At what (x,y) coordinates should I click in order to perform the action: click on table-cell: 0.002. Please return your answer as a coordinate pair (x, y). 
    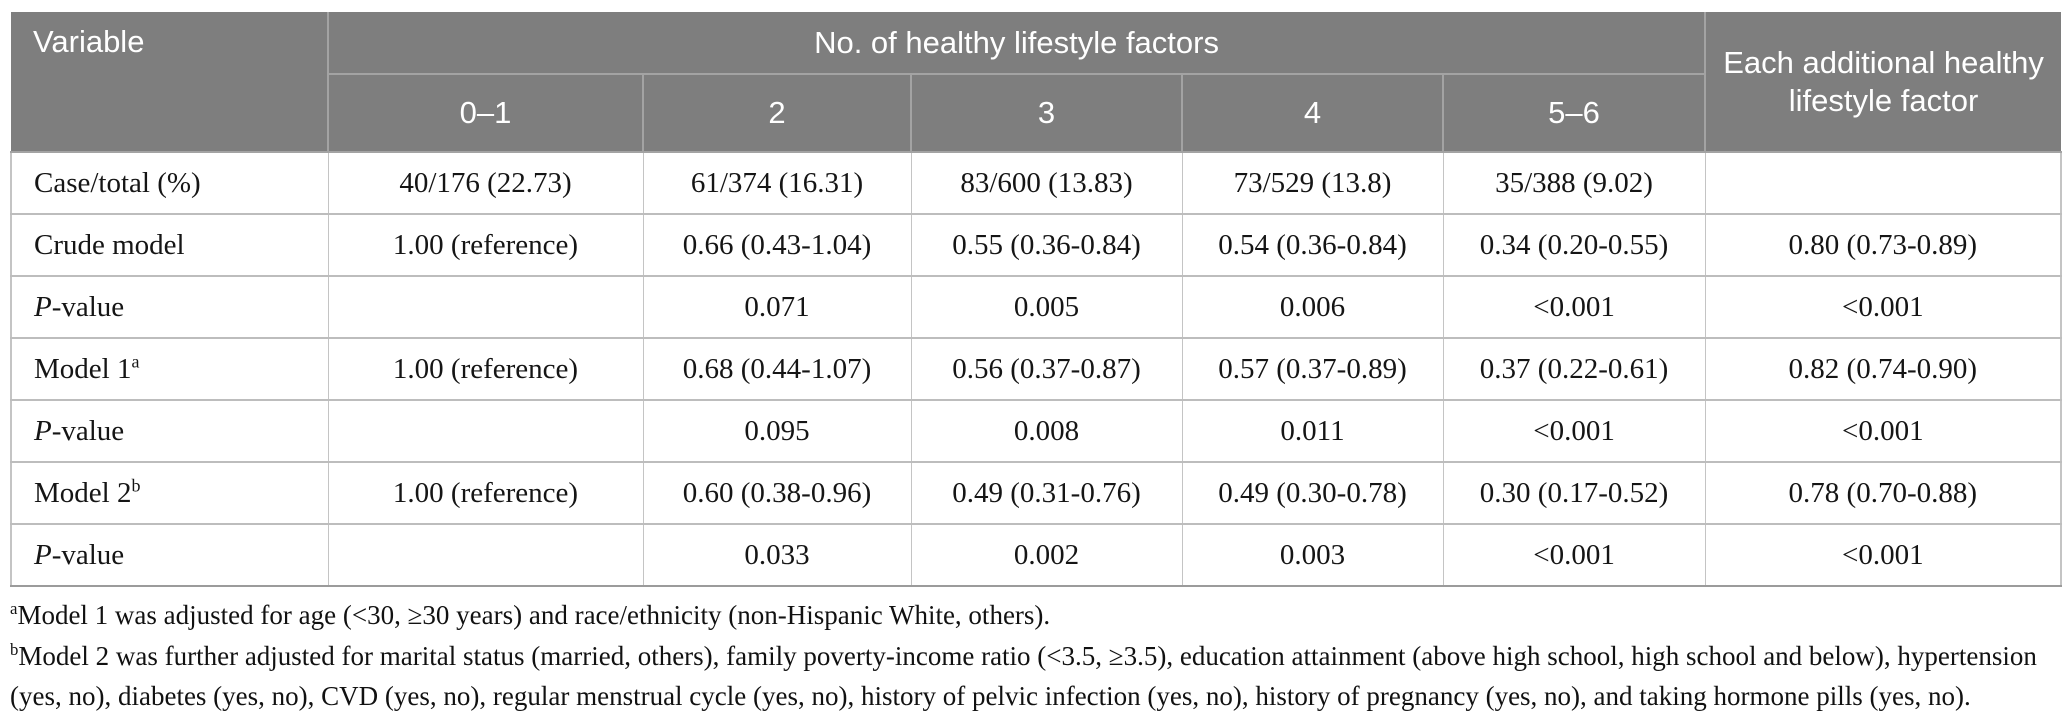
    Looking at the image, I should click on (1046, 555).